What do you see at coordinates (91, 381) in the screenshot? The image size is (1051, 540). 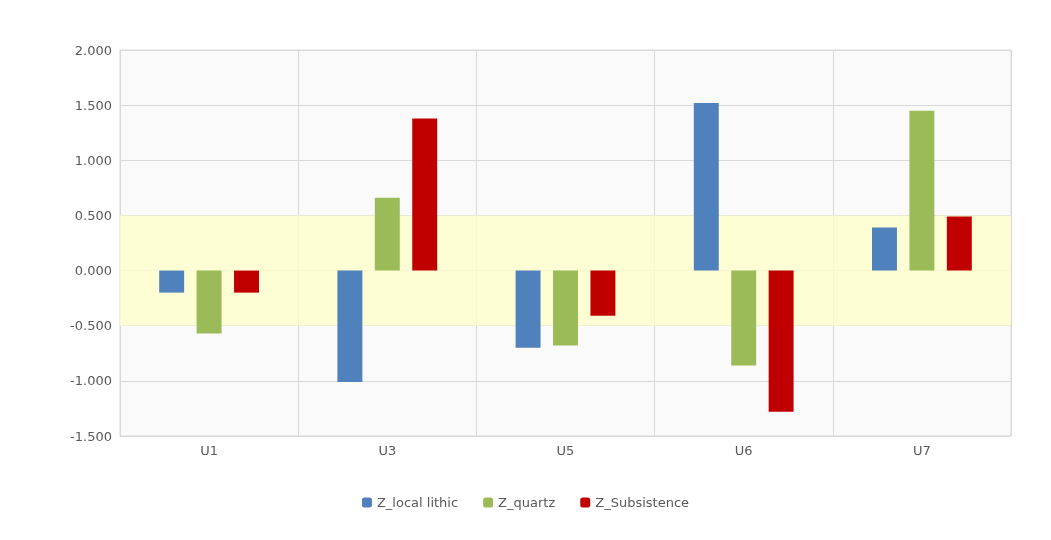 I see `y-tick-label: -1.000` at bounding box center [91, 381].